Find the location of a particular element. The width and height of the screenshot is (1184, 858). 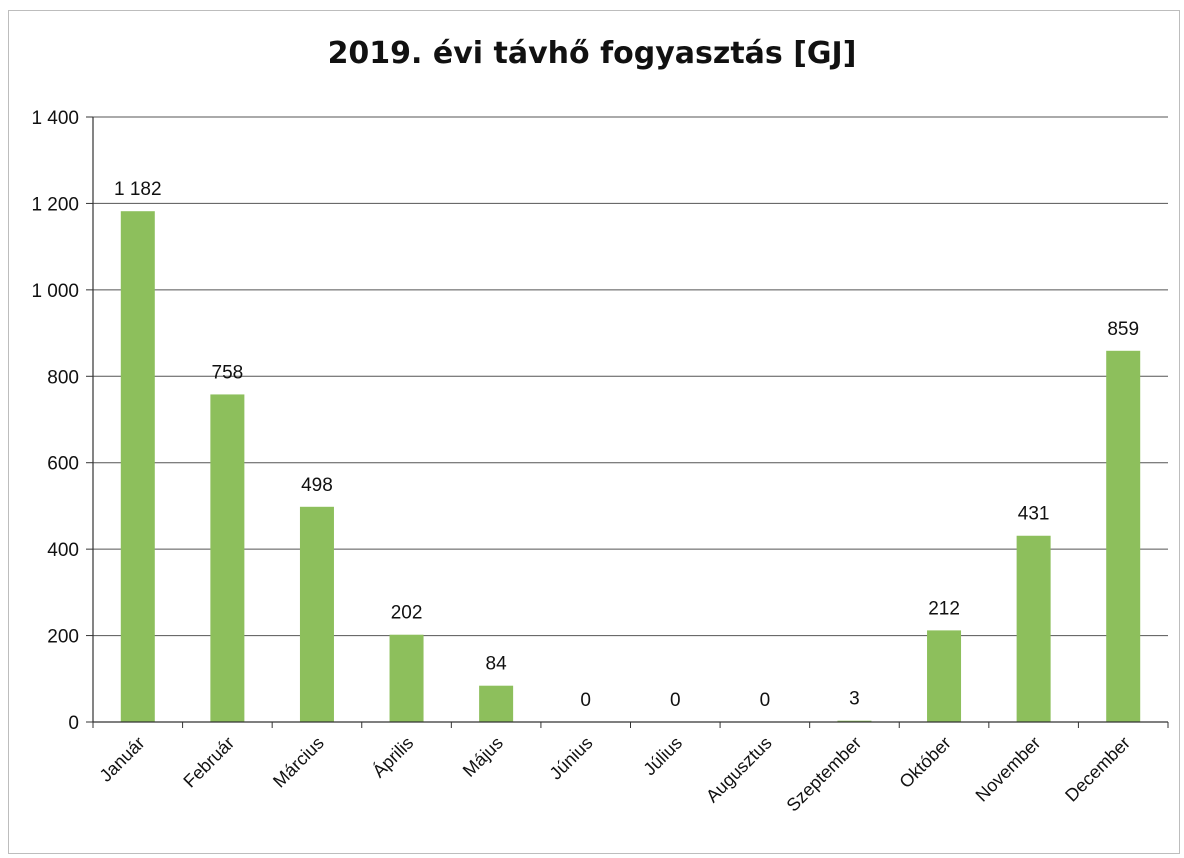

x-tick-label: Február is located at coordinates (208, 762).